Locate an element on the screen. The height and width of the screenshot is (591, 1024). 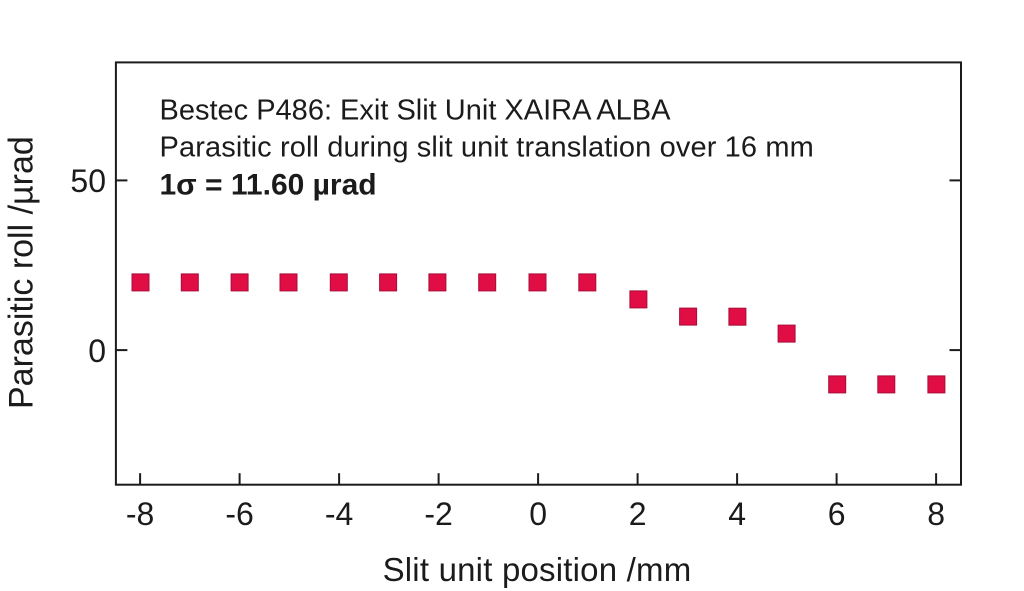
svg-text: Parasitic roll /µrad is located at coordinates (22, 272).